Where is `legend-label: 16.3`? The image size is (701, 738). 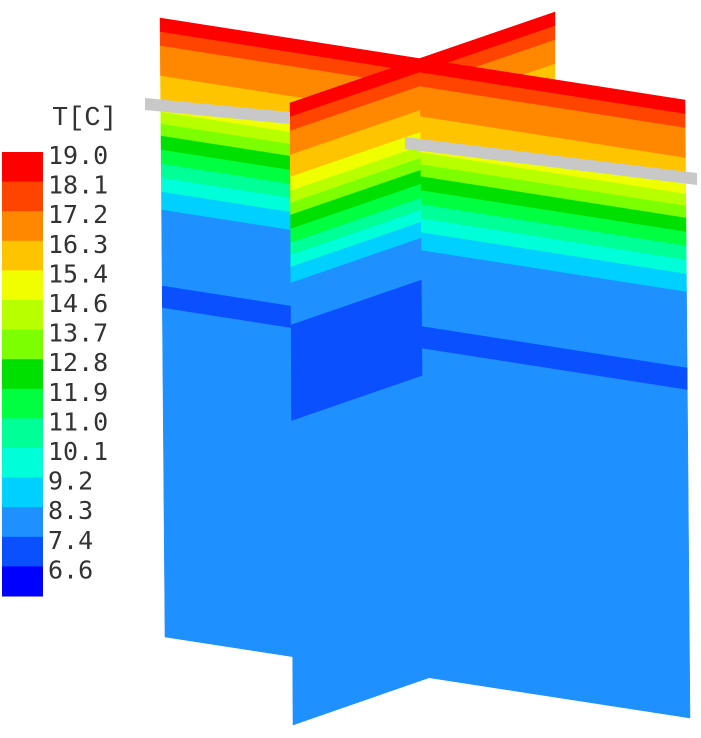
legend-label: 16.3 is located at coordinates (78, 244).